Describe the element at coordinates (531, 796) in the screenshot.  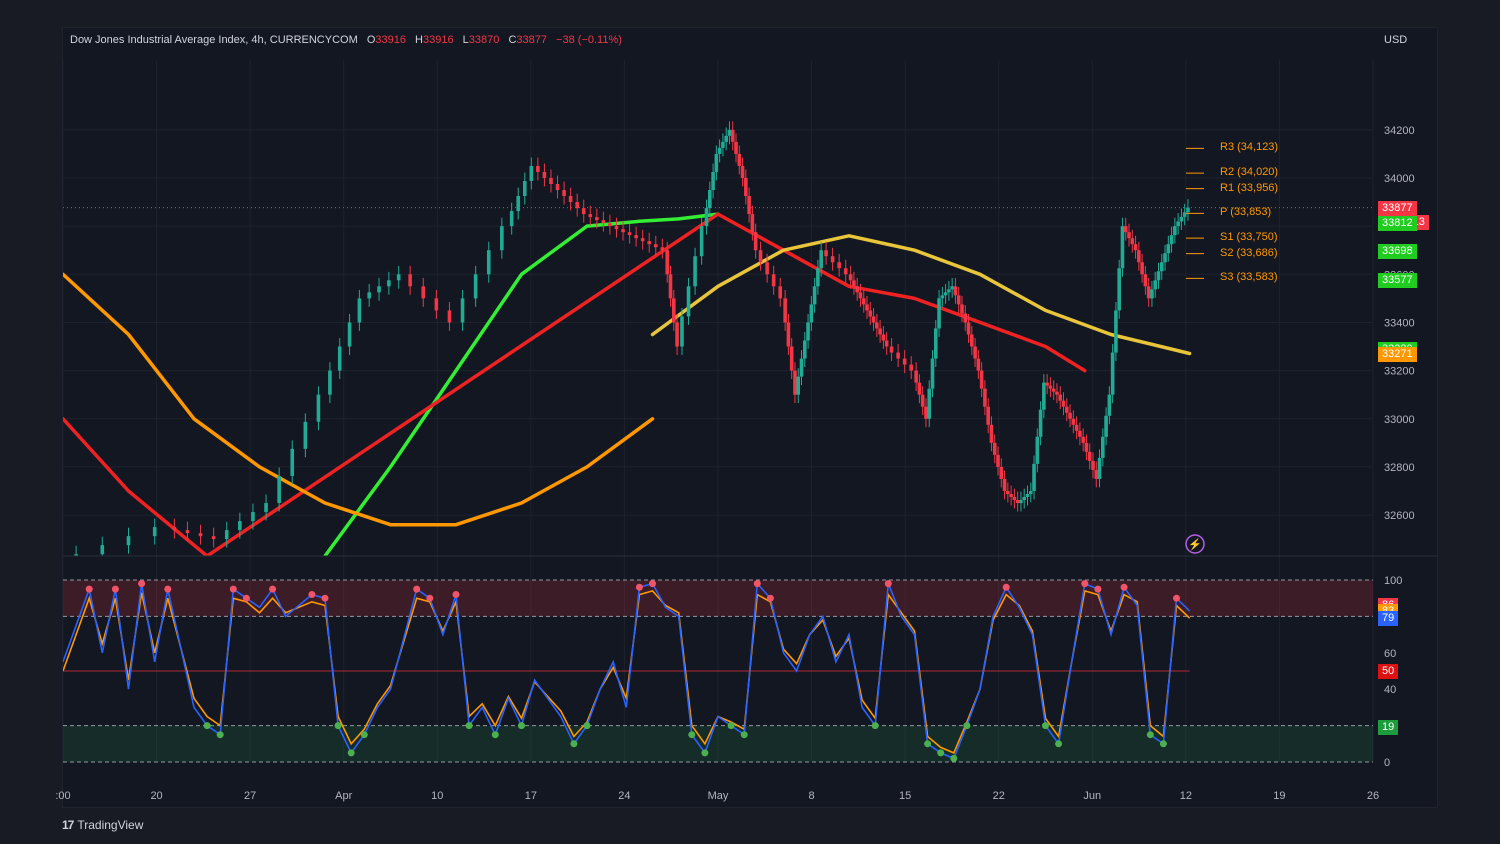
I see `time-tick-label: 17` at that location.